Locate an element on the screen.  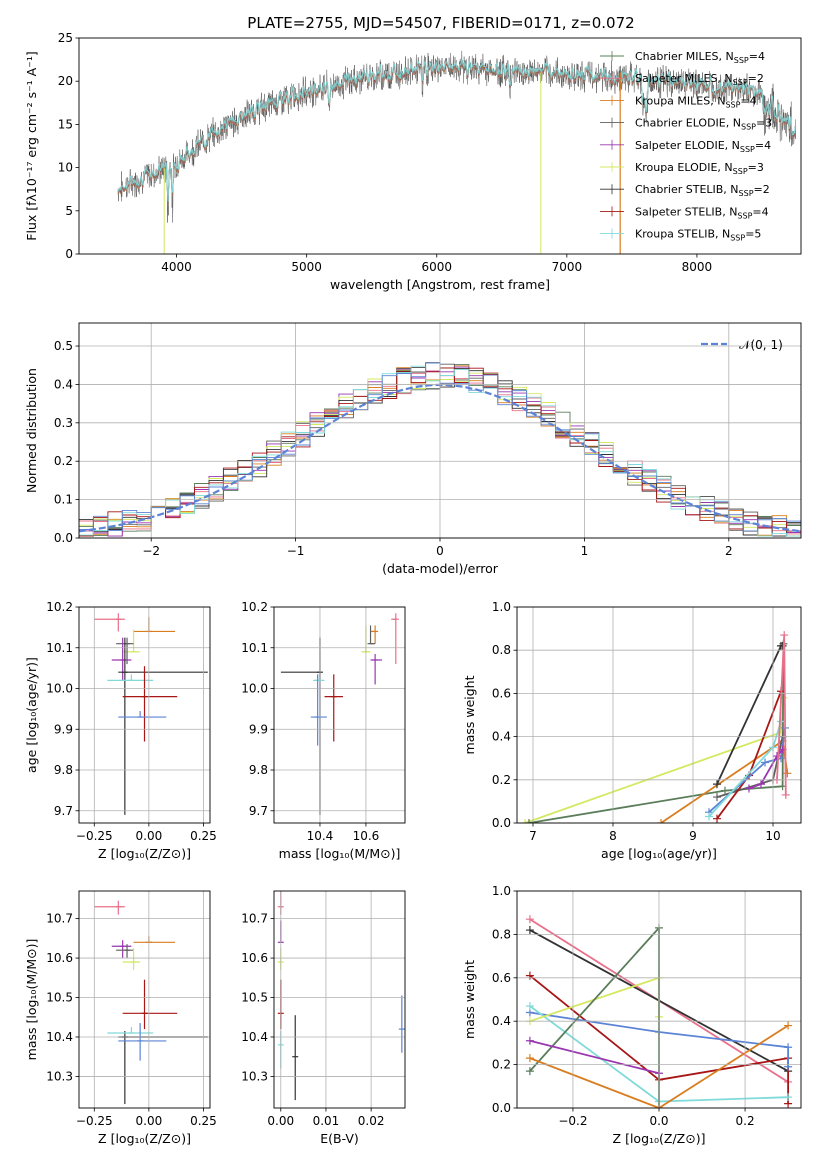
y-tick-label: 0.8 is located at coordinates (501, 650).